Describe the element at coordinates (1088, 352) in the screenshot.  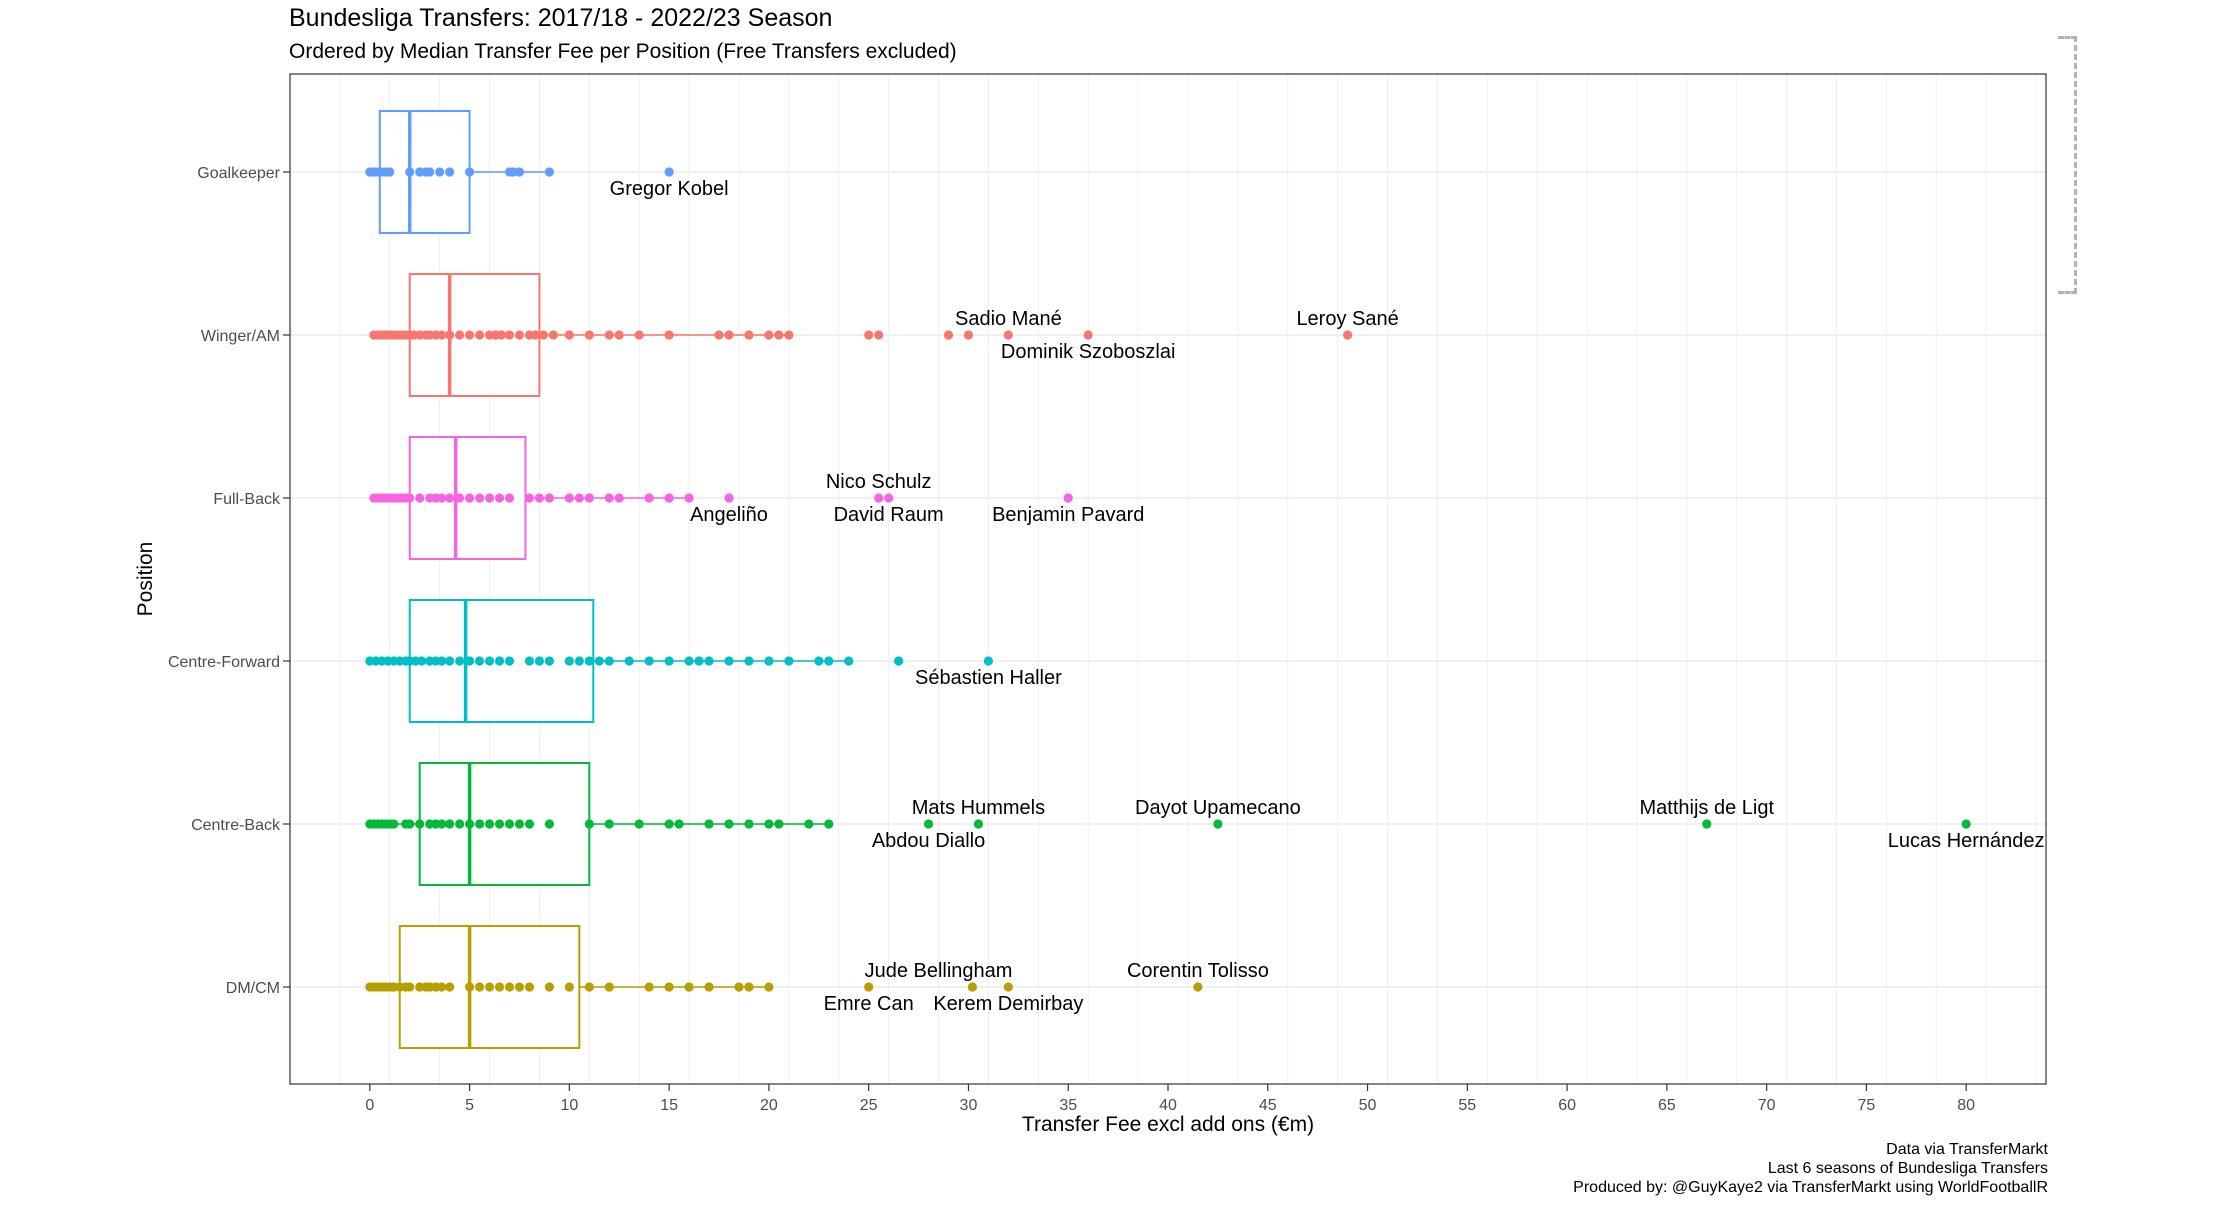
I see `player-label: Dominik Szoboszlai` at that location.